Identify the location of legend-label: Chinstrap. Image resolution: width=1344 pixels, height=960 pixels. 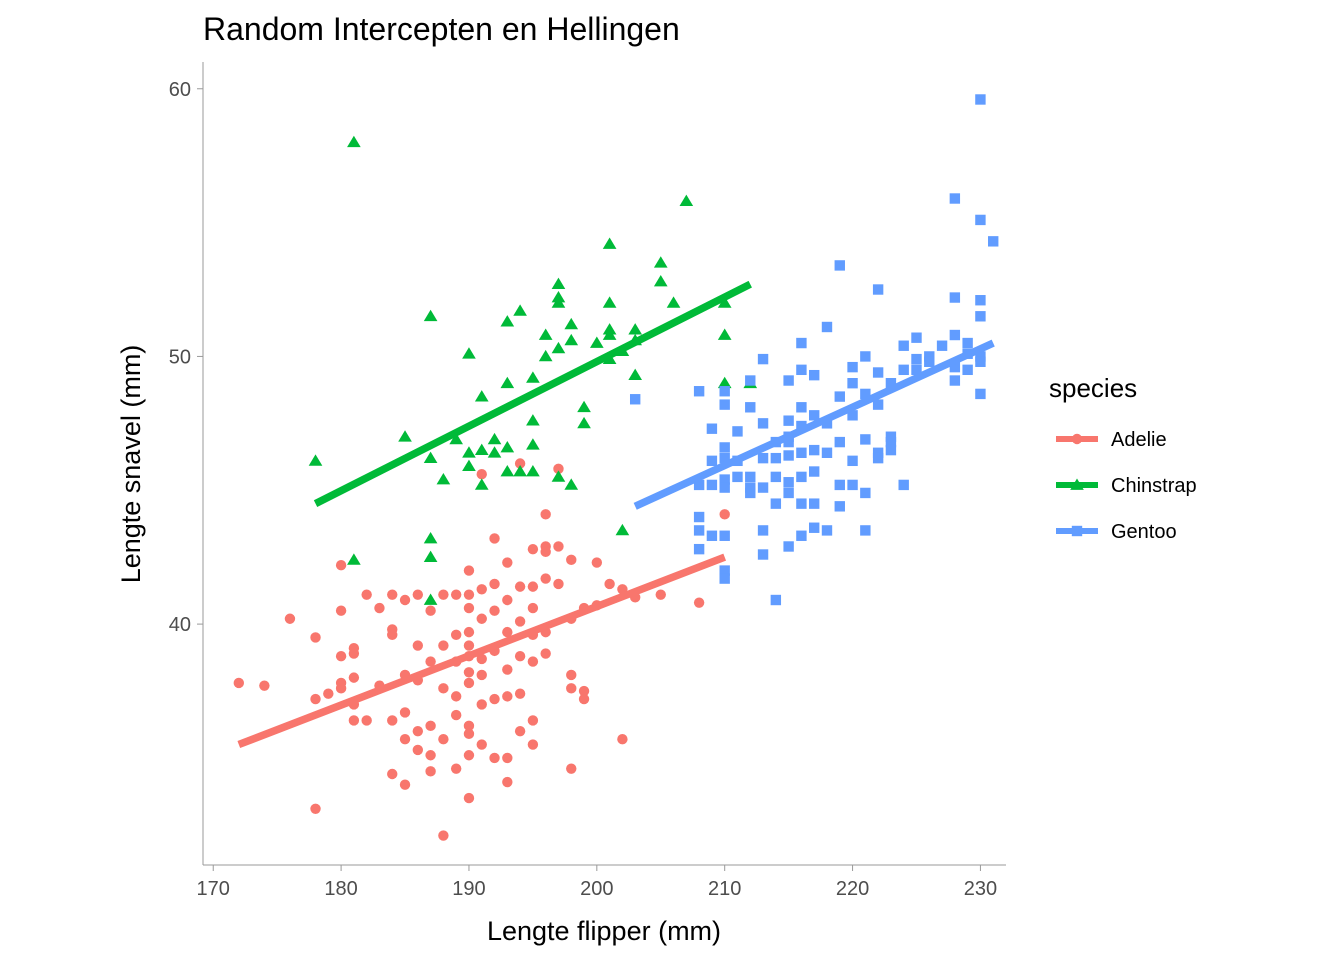
(1154, 486).